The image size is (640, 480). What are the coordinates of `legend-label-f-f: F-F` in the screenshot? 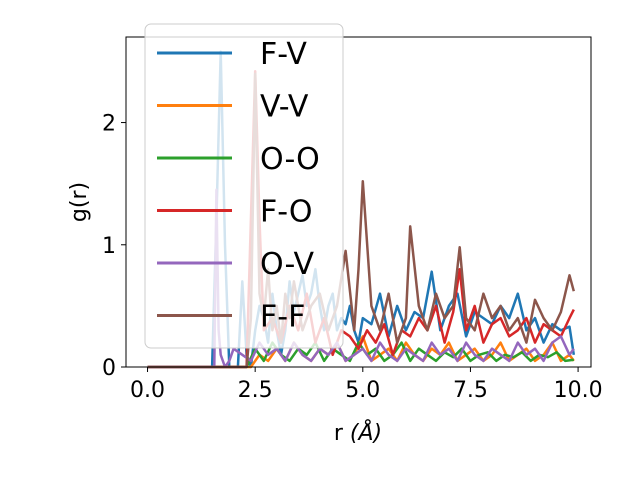 It's located at (282, 317).